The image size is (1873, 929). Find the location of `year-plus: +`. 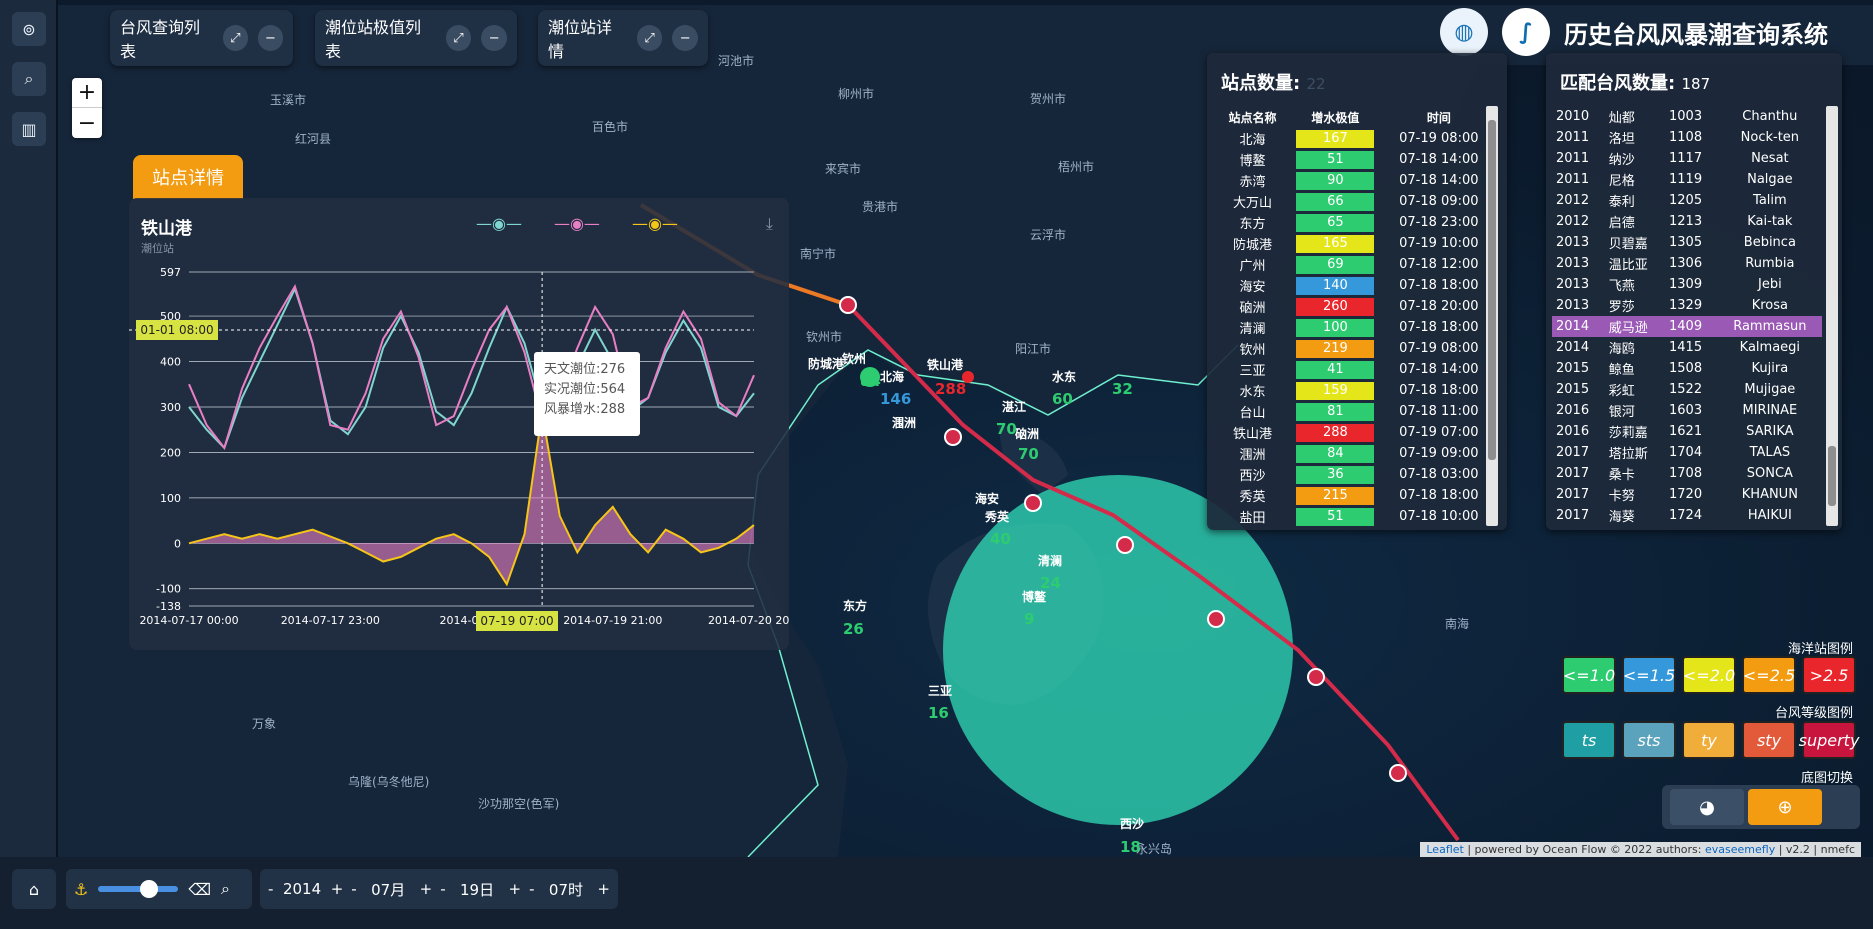

year-plus: + is located at coordinates (337, 889).